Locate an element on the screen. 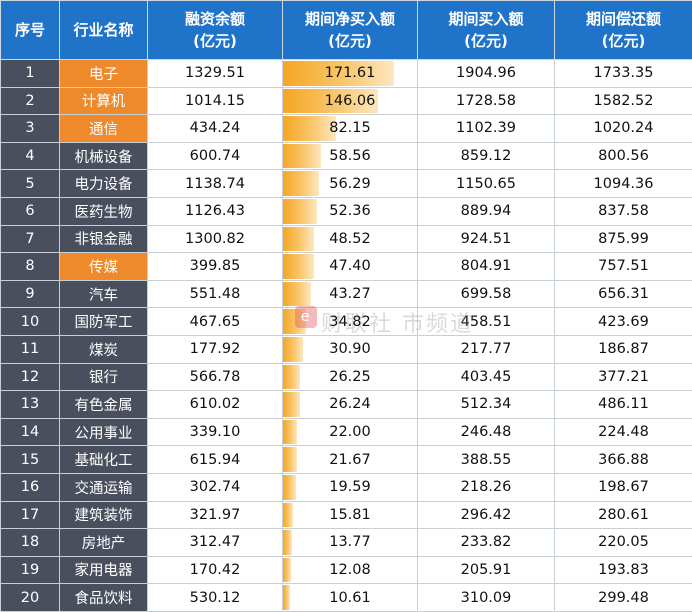 The height and width of the screenshot is (612, 692). industry-name-cell: 房地产 is located at coordinates (104, 543).